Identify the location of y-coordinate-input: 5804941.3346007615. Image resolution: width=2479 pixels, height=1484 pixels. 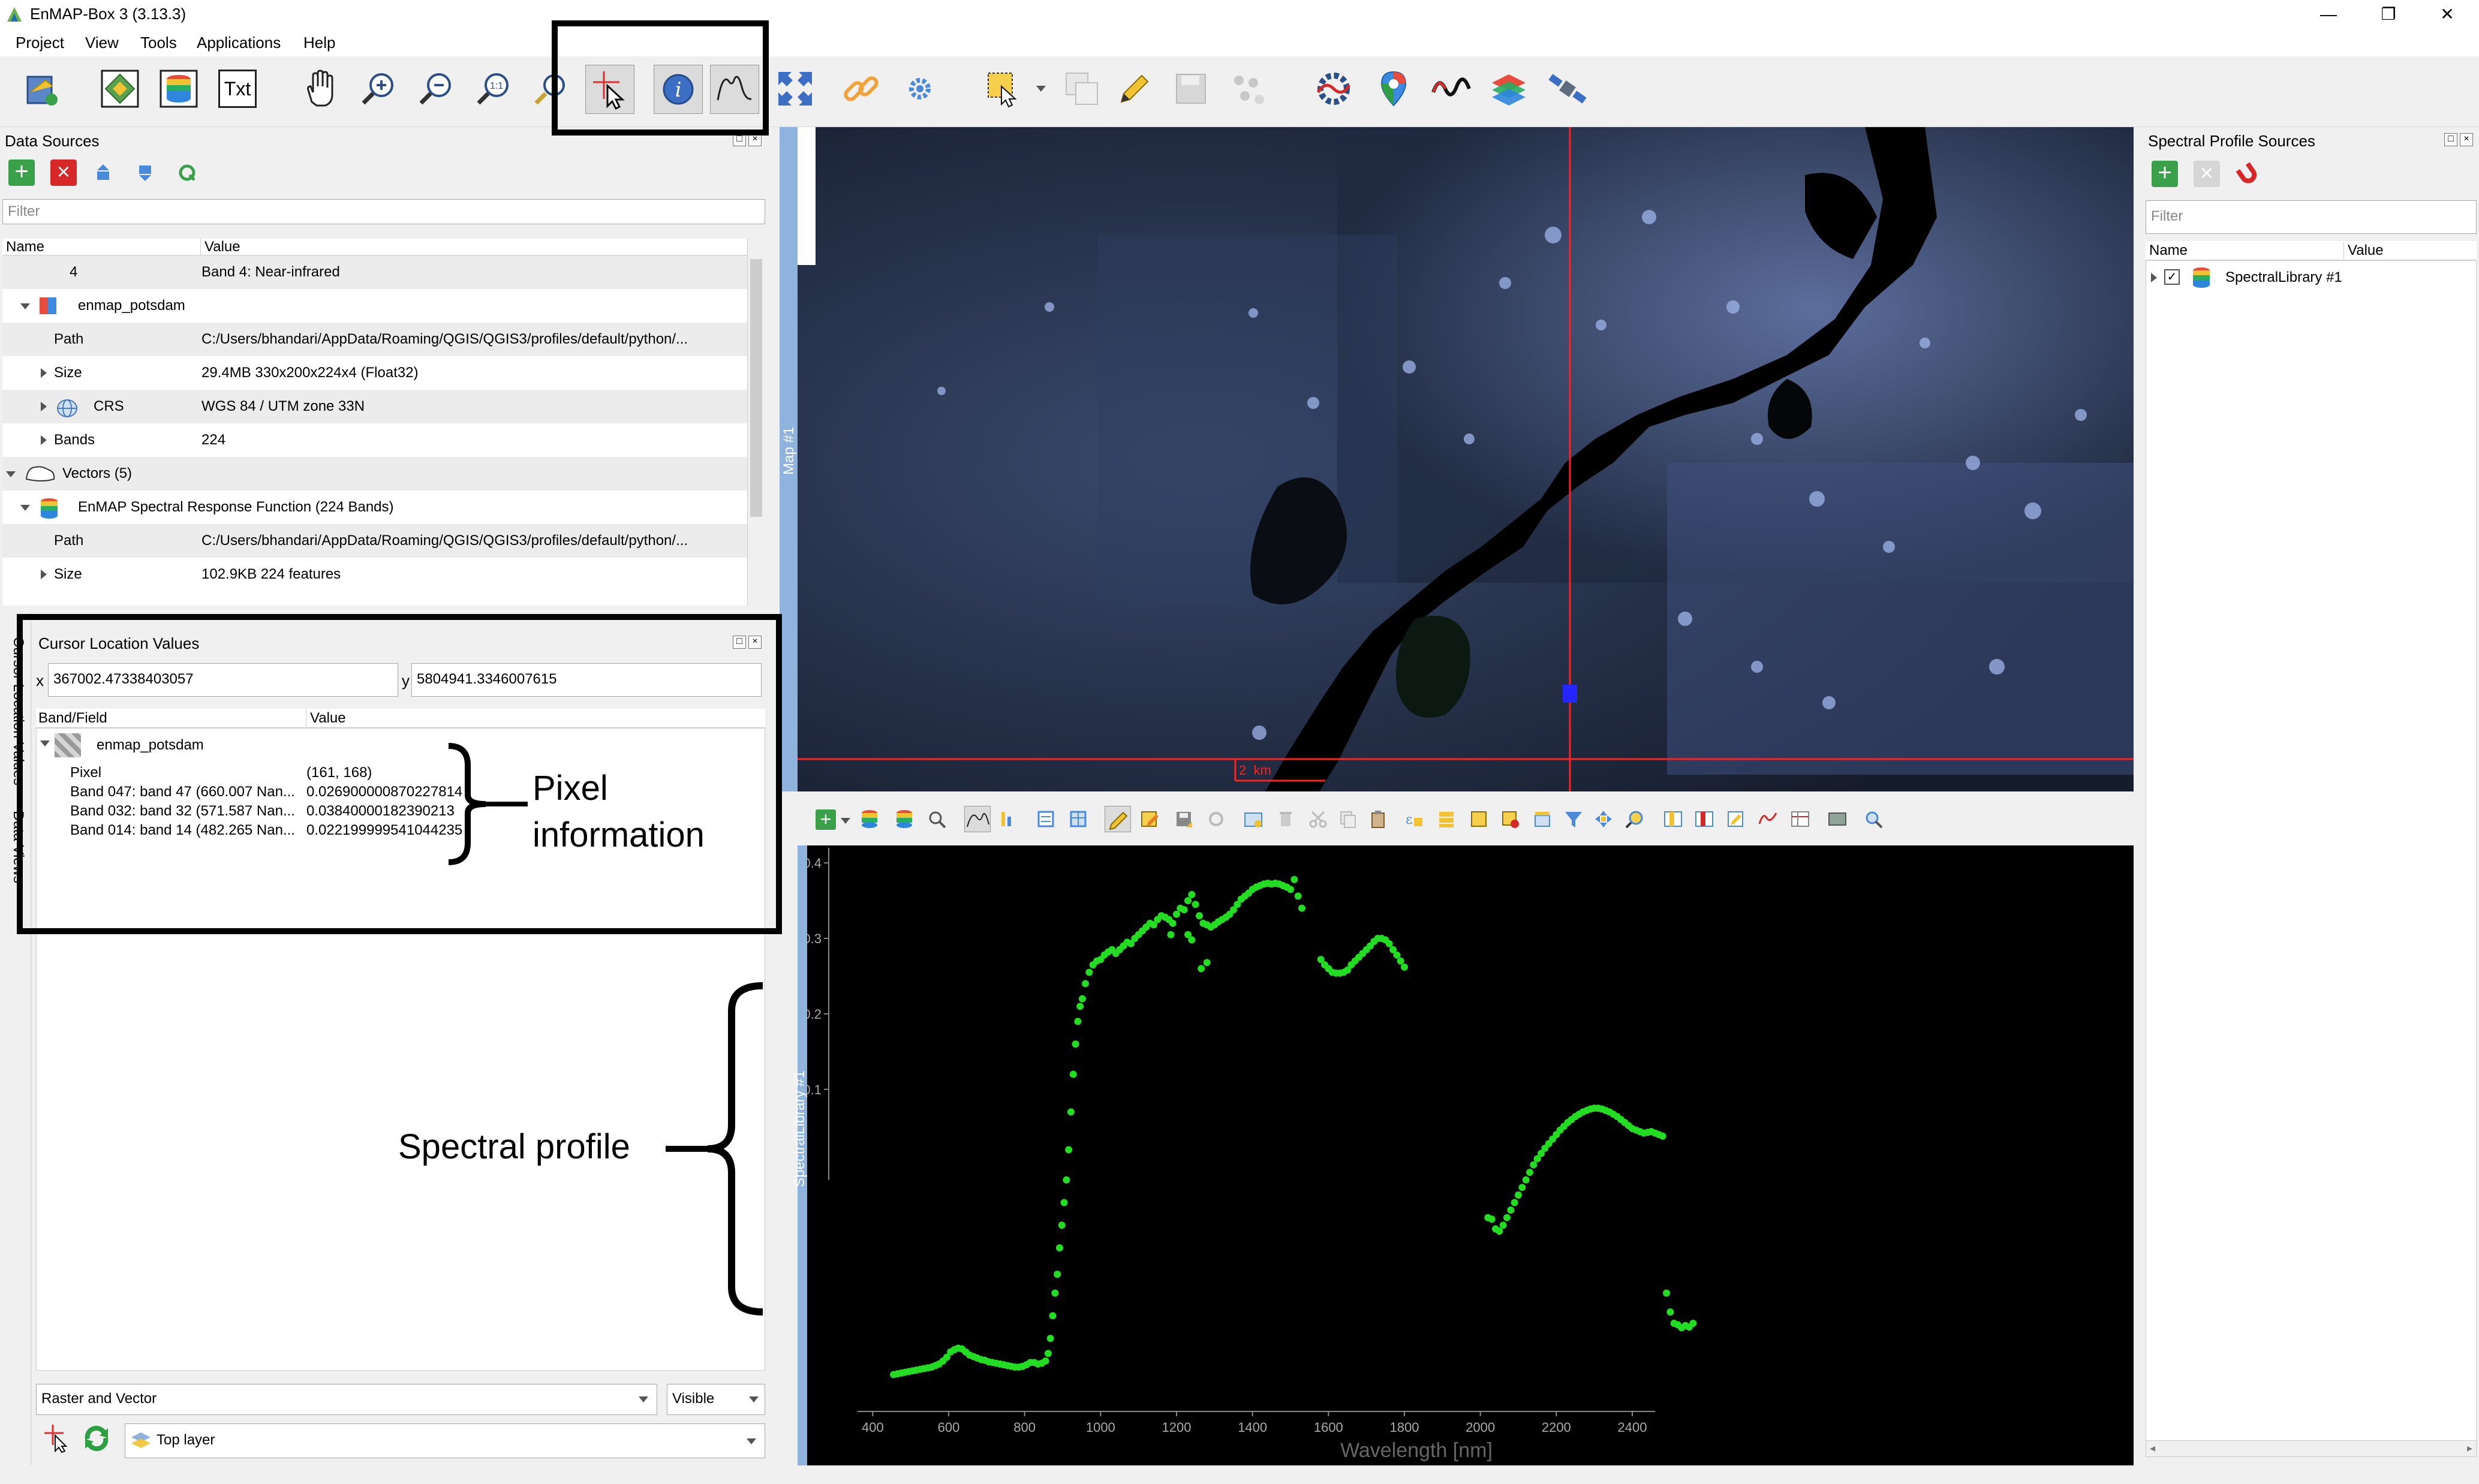
(586, 680).